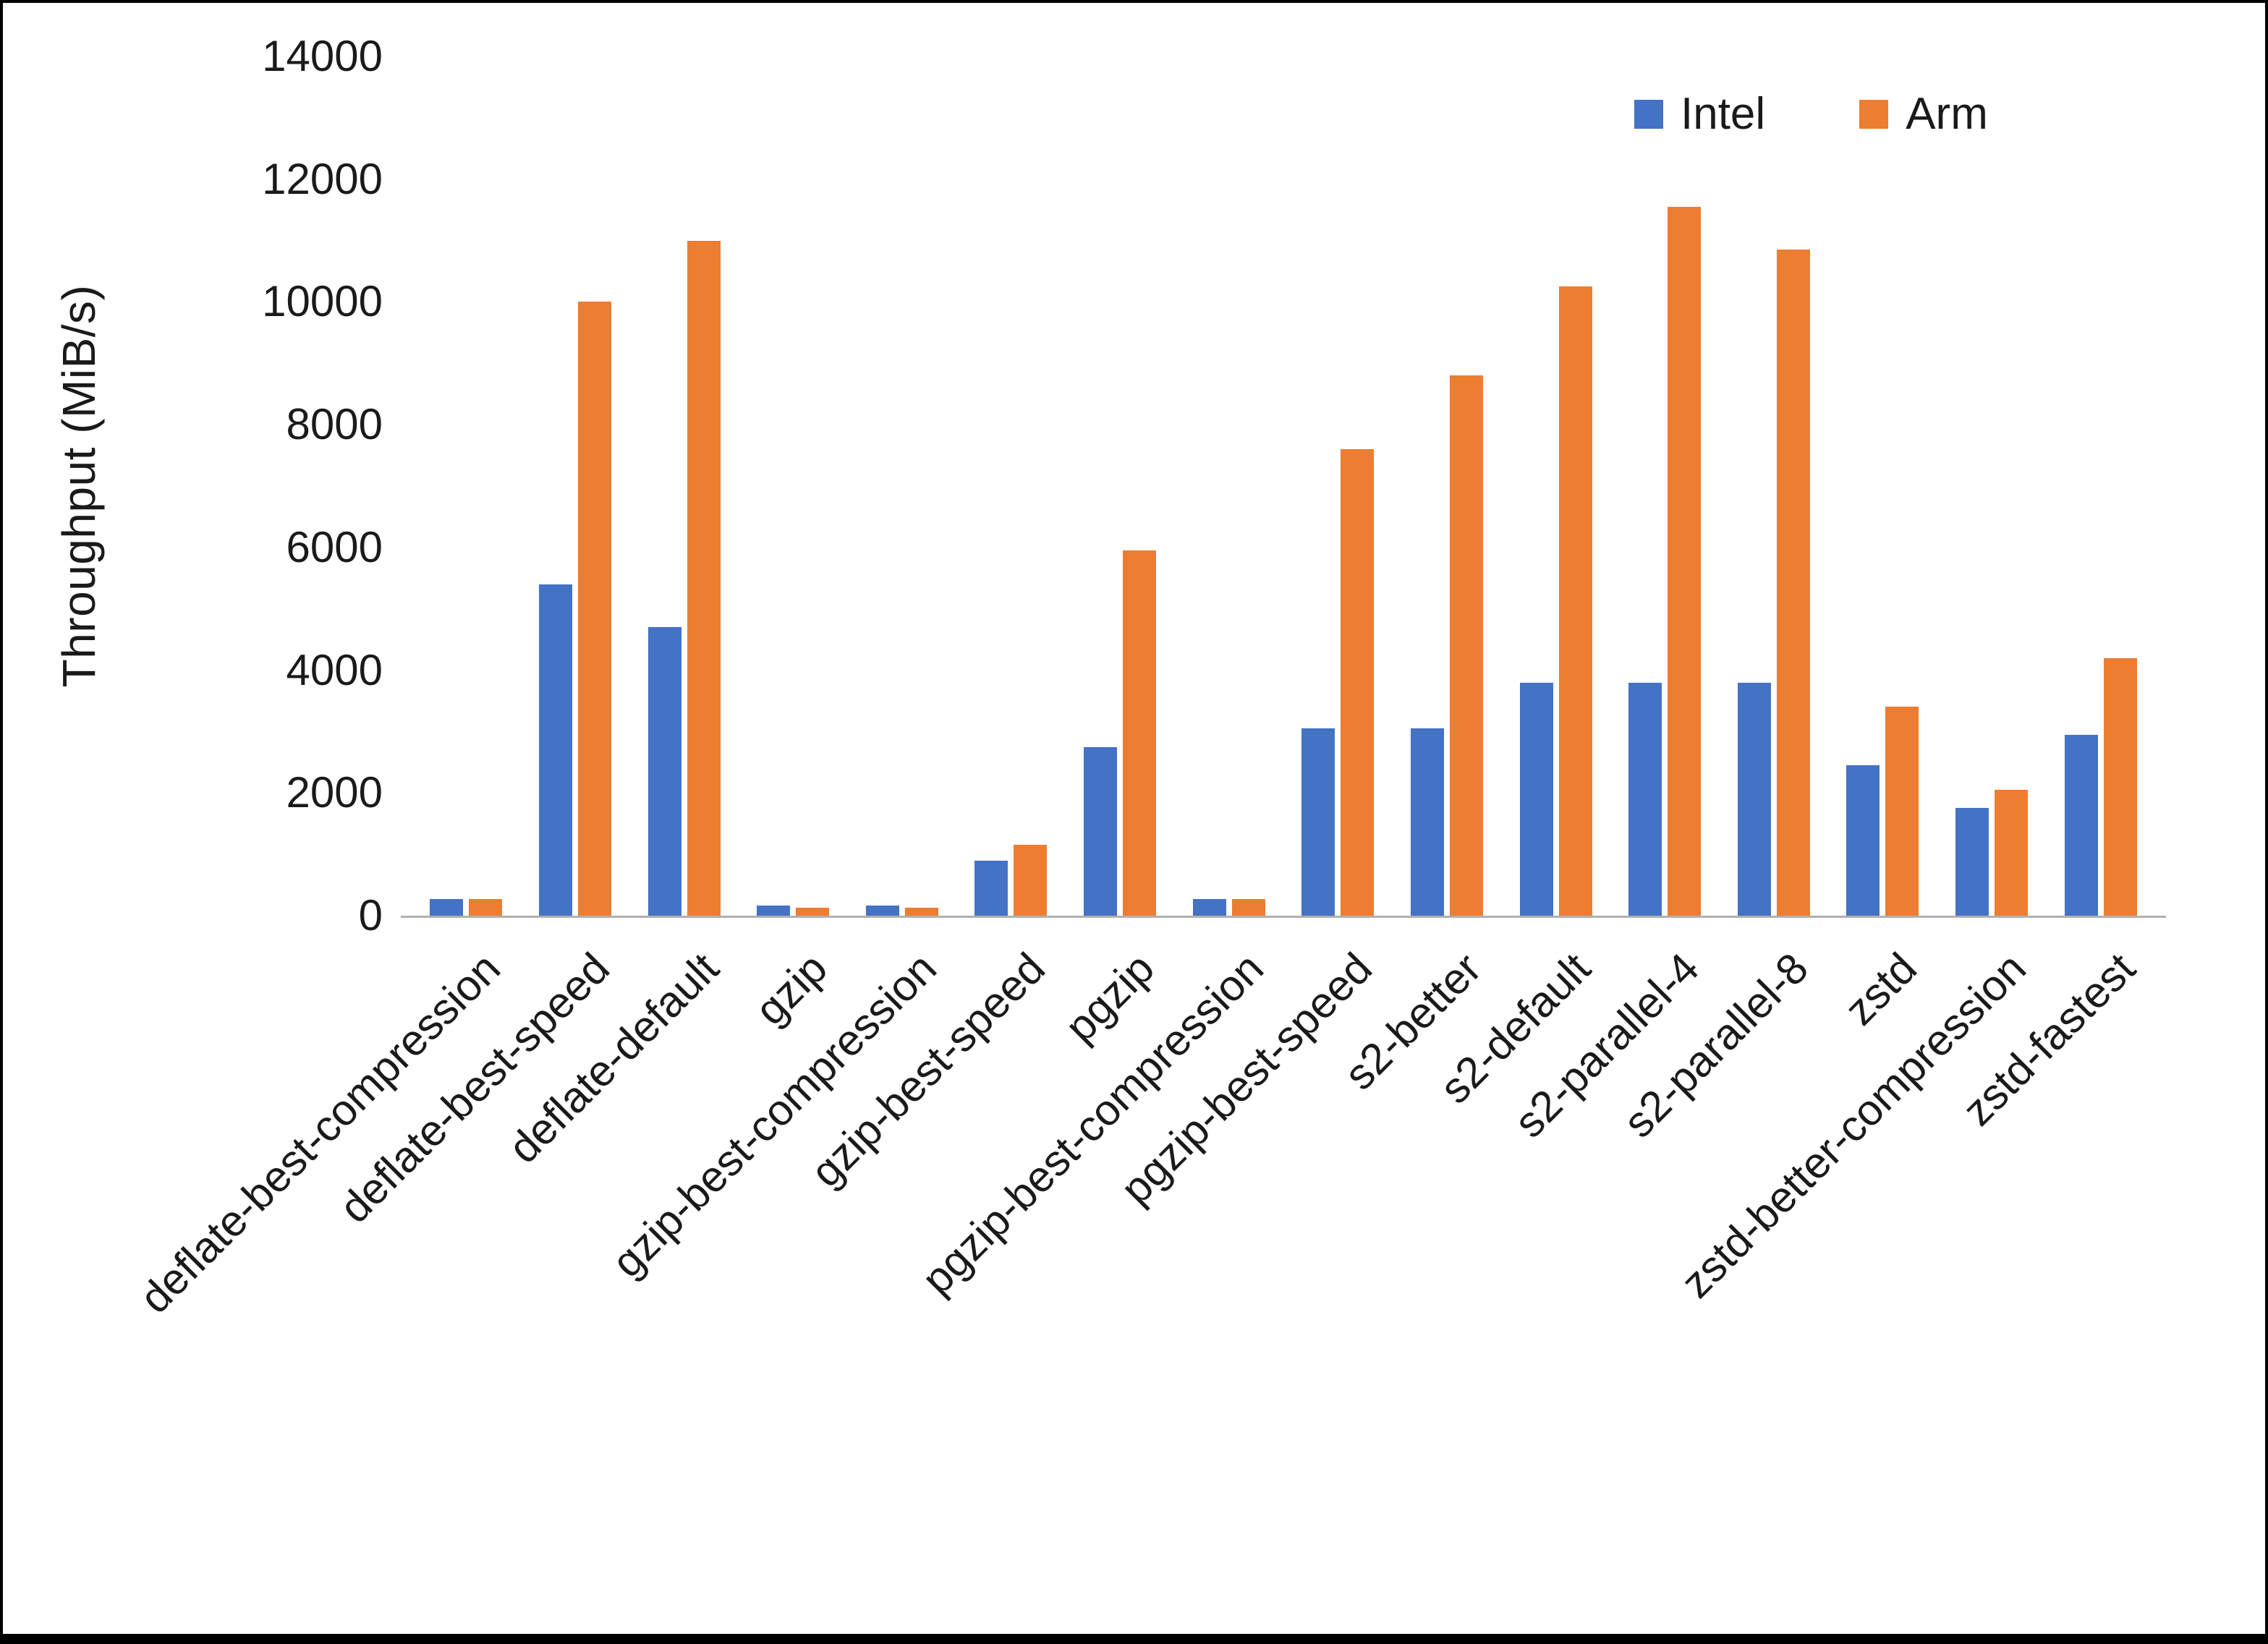 This screenshot has height=1644, width=2268. Describe the element at coordinates (1283, 917) in the screenshot. I see `x-axis-line` at that location.